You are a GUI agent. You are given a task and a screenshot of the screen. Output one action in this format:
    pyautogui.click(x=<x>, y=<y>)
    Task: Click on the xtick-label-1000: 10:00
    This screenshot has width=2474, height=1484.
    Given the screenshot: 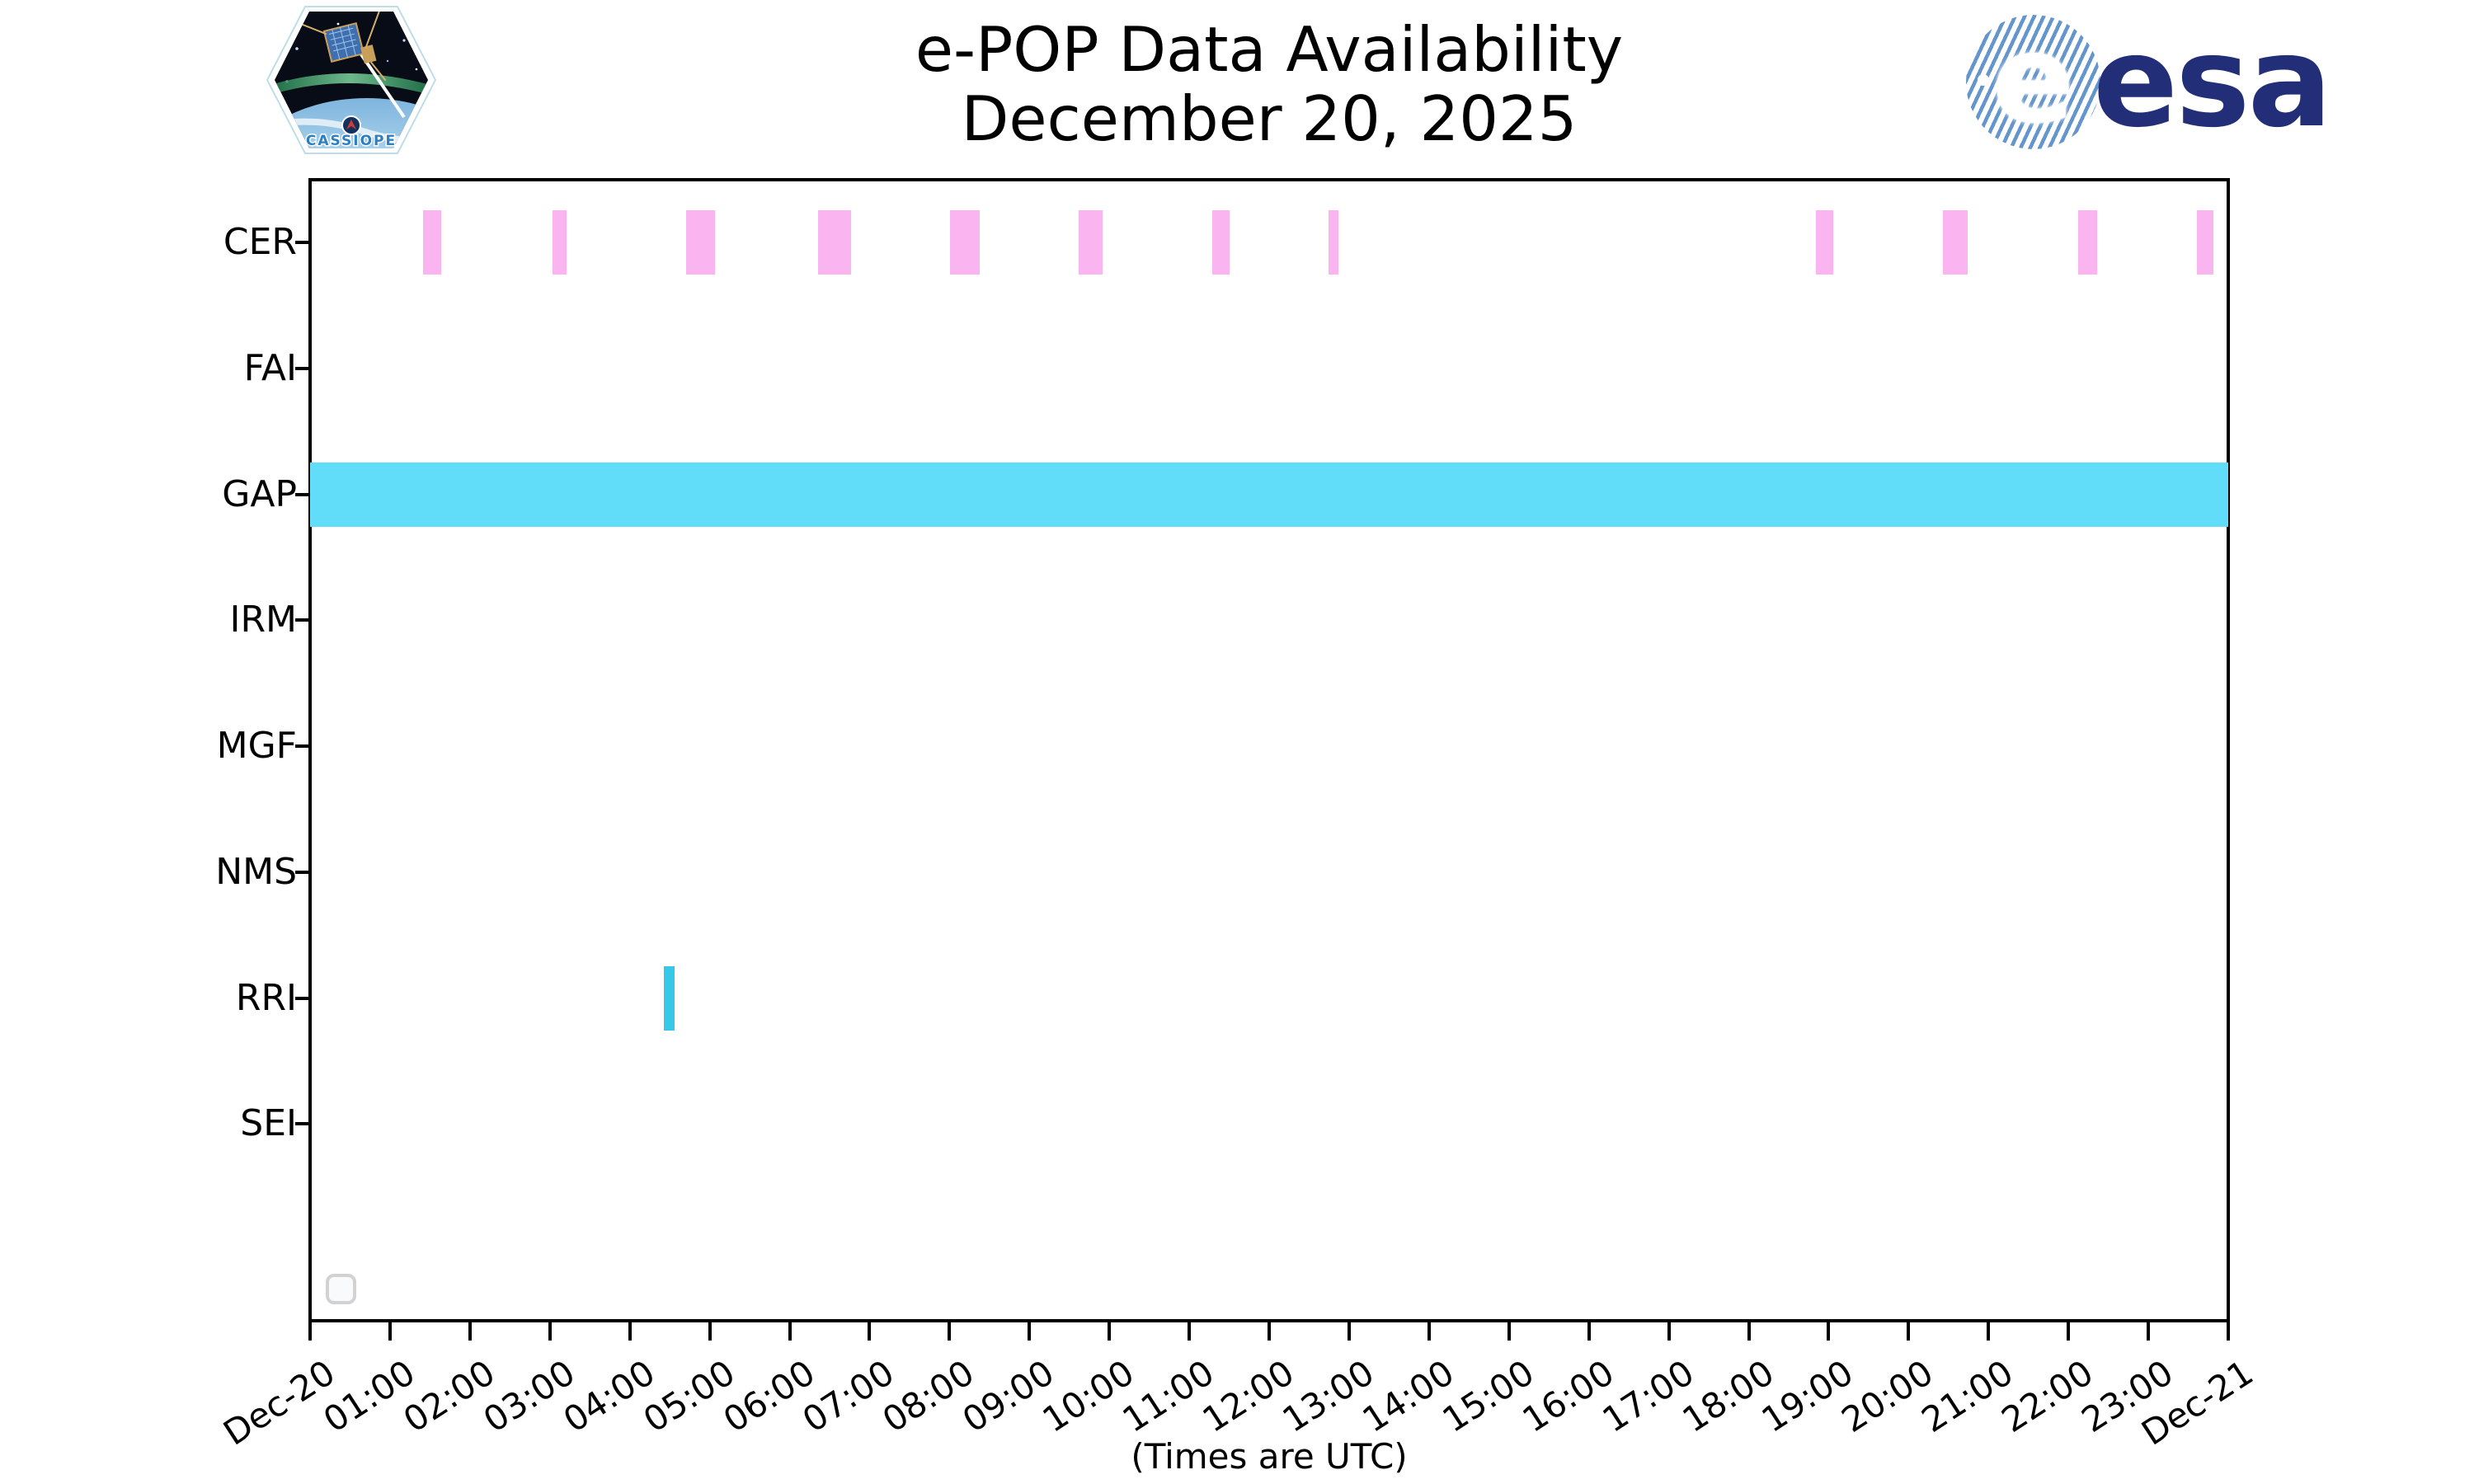 What is the action you would take?
    pyautogui.click(x=1088, y=1396)
    